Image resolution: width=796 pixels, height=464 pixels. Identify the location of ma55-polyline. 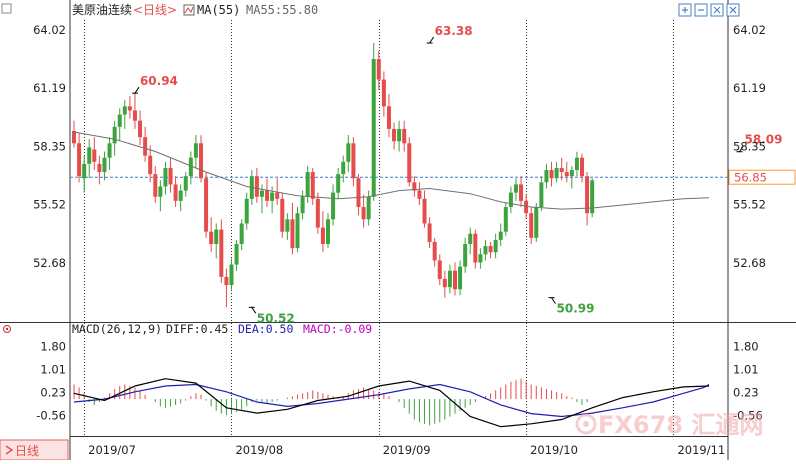
(391, 170).